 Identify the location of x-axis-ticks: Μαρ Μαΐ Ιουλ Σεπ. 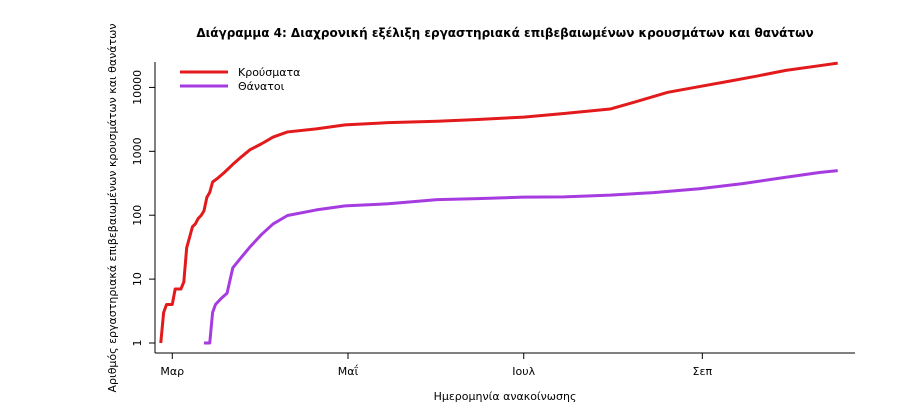
(436, 365).